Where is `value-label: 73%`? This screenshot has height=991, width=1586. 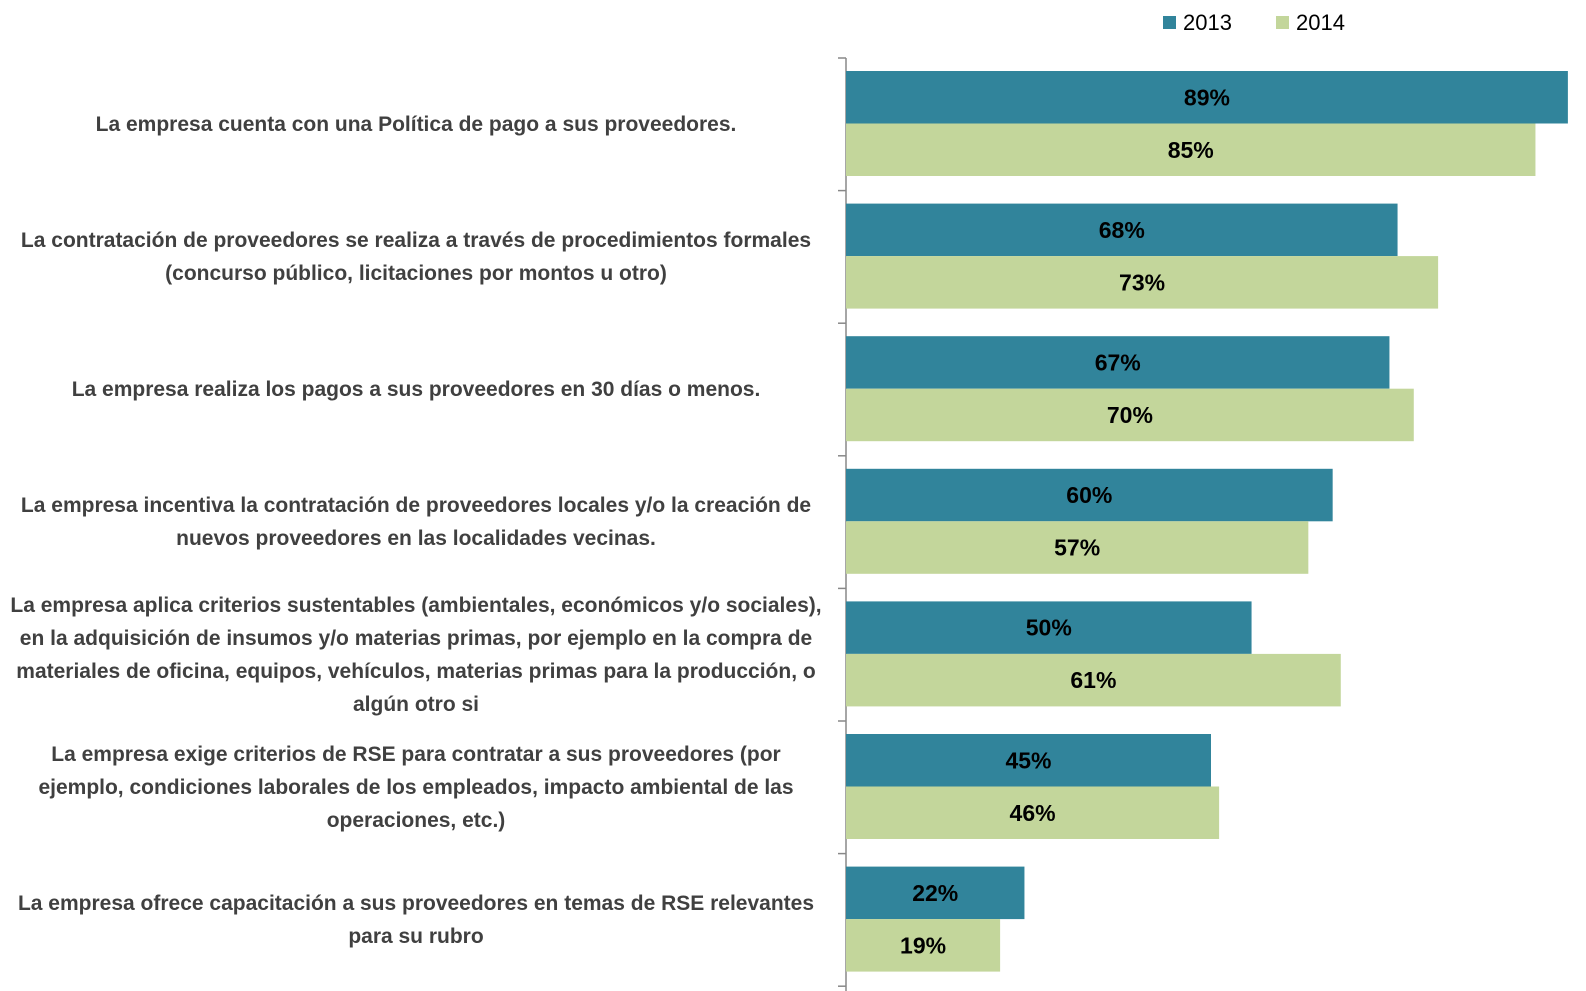 value-label: 73% is located at coordinates (1142, 282).